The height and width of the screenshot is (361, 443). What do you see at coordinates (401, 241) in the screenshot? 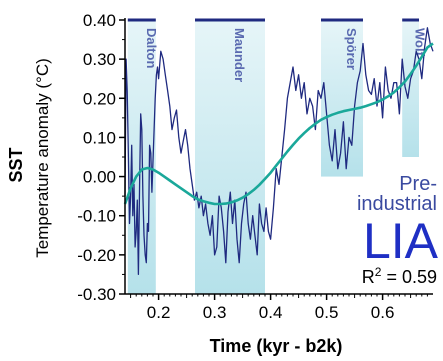
I see `annotation-lia: LIA` at bounding box center [401, 241].